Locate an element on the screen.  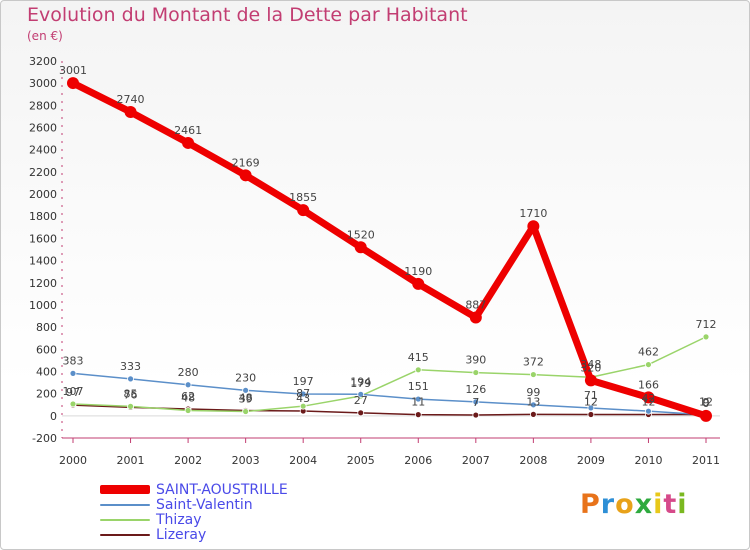
data-label: 12 is located at coordinates (706, 401).